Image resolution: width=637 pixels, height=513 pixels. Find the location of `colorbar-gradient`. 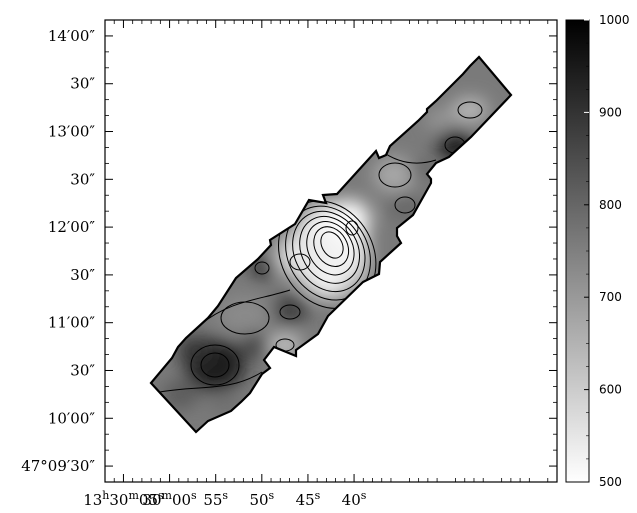

colorbar-gradient is located at coordinates (577, 251).